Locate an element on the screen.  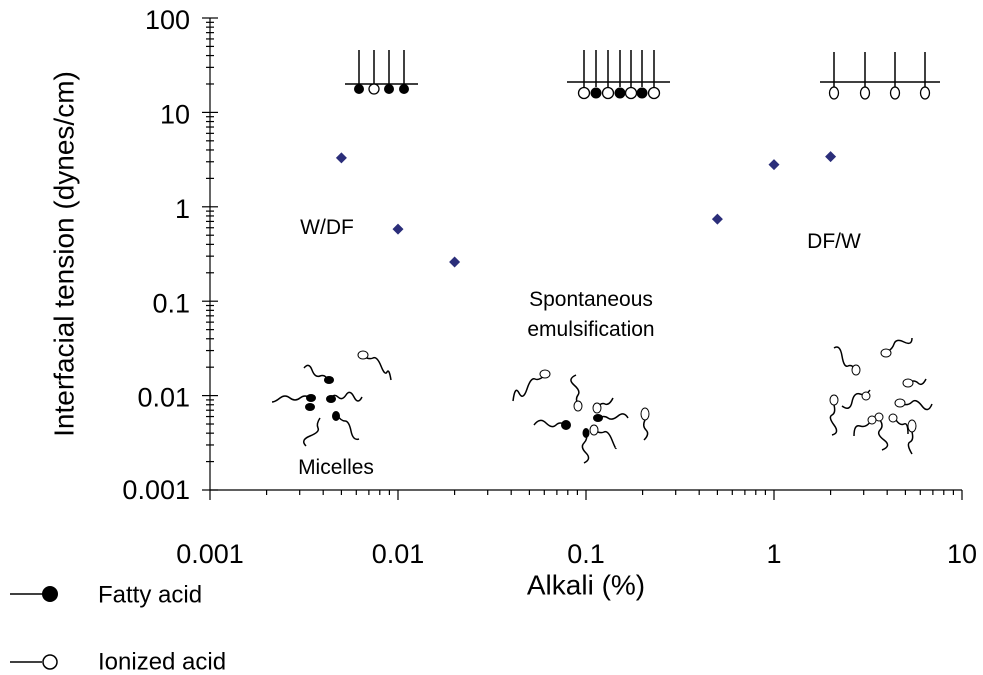
annotation-line: Micelles is located at coordinates (336, 467).